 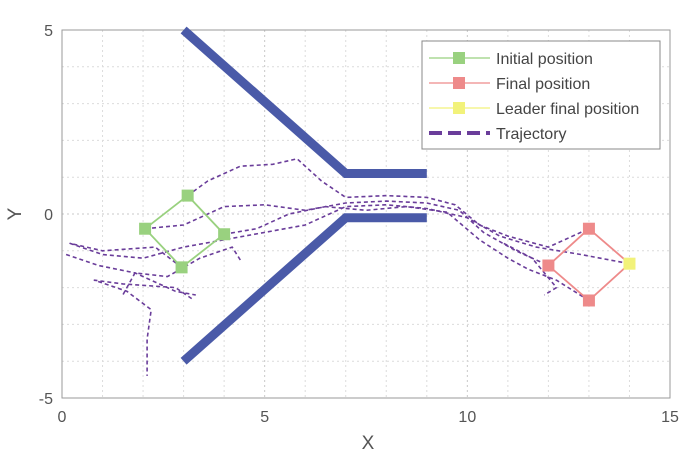 I want to click on leader-final-position-marker, so click(x=629, y=263).